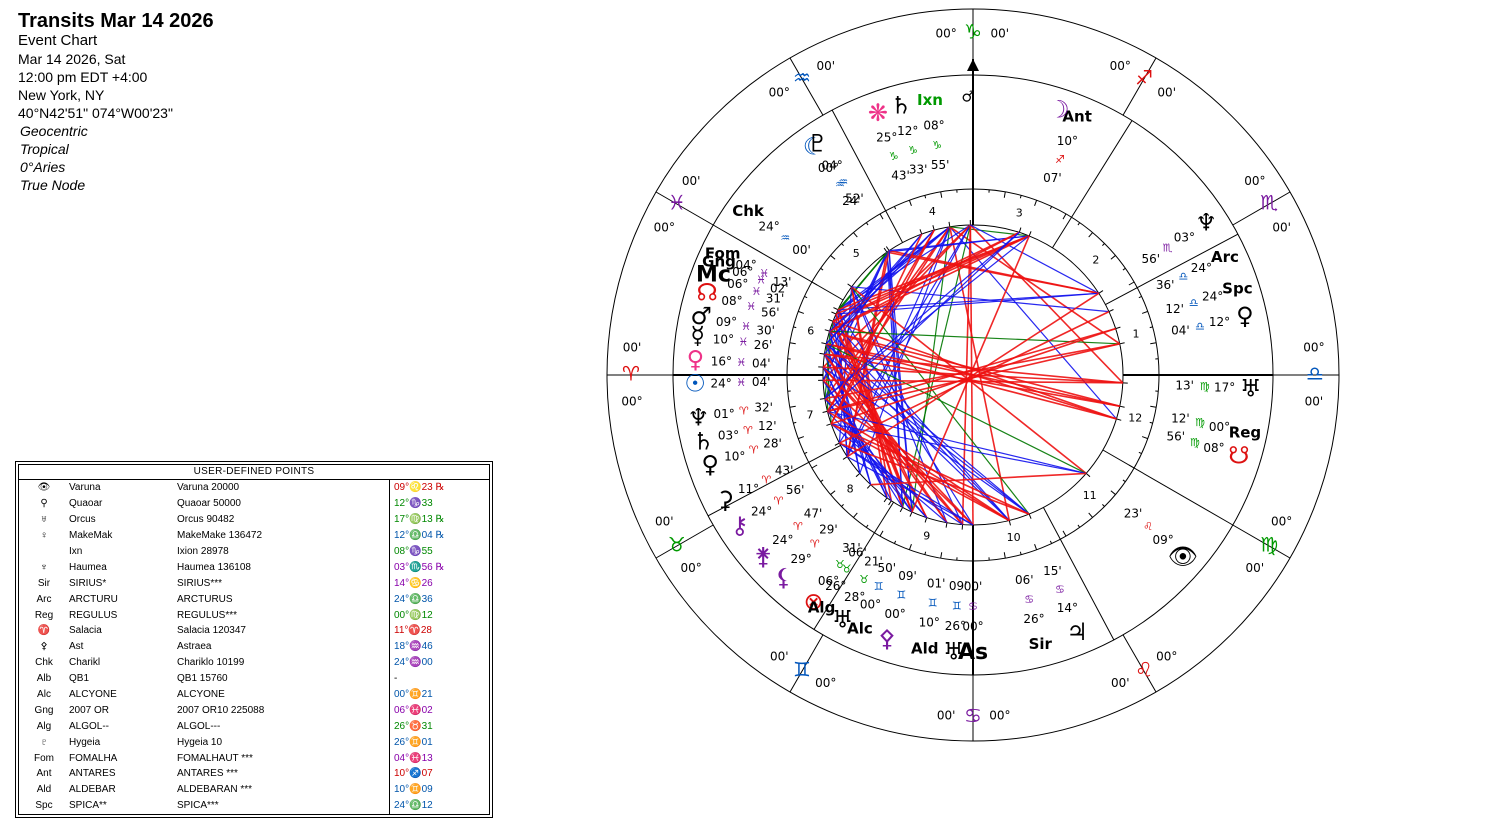 This screenshot has width=1501, height=825. Describe the element at coordinates (207, 615) in the screenshot. I see `point-name: REGULUS***` at that location.